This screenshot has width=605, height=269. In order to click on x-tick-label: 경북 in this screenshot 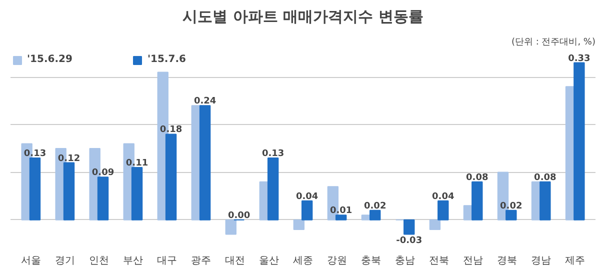, I will do `click(507, 261)`.